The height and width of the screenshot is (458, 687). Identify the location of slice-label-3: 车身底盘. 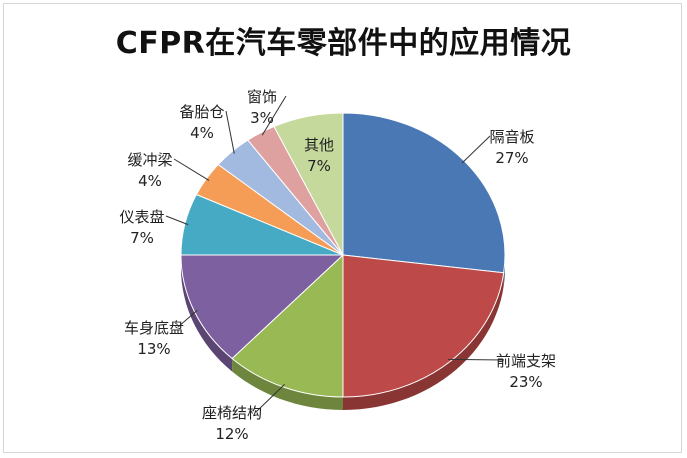
(154, 328).